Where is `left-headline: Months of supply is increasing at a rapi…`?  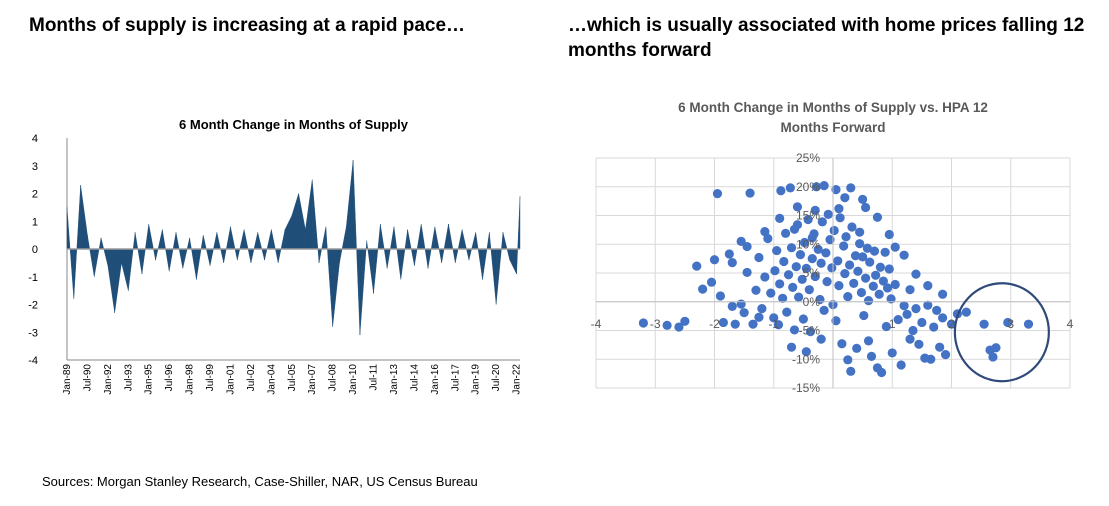
left-headline: Months of supply is increasing at a rapi… is located at coordinates (247, 25).